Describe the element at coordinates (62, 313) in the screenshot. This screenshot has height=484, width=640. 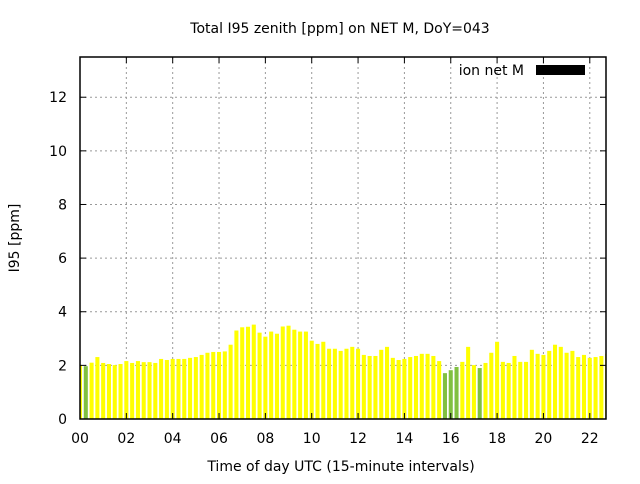
I see `y-tick-label: 4` at that location.